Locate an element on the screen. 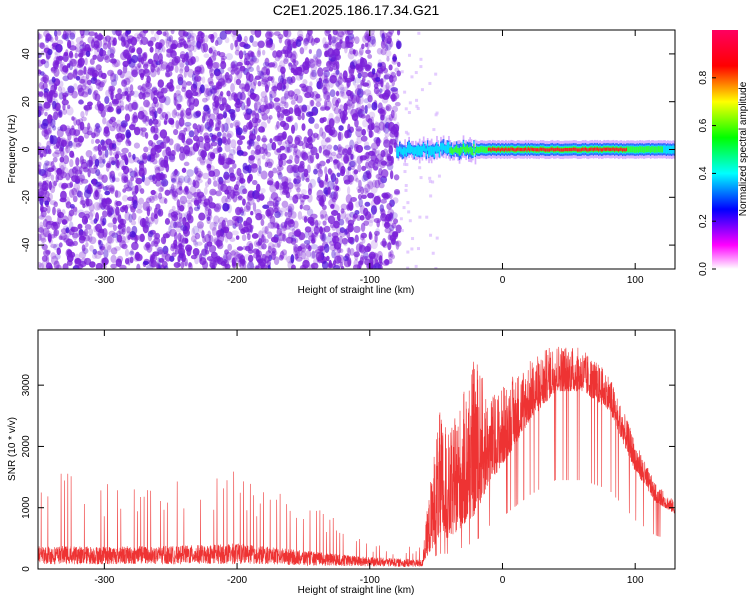 Image resolution: width=750 pixels, height=600 pixels. snr-y-tick-label: 3000 is located at coordinates (26, 385).